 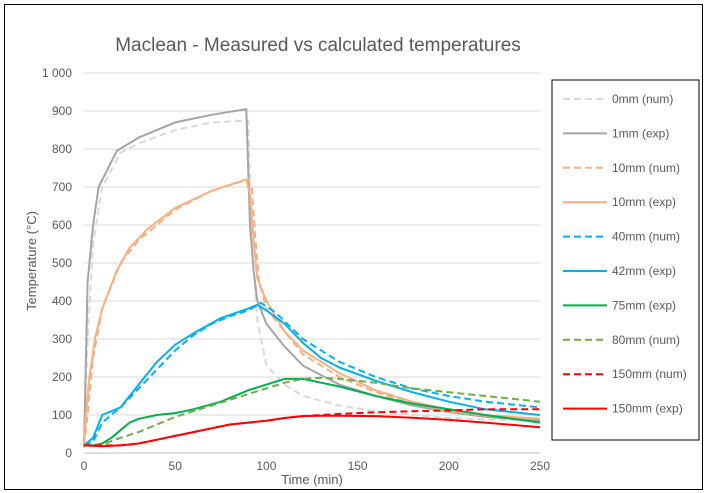 I want to click on x-tick-label: 150, so click(x=358, y=466).